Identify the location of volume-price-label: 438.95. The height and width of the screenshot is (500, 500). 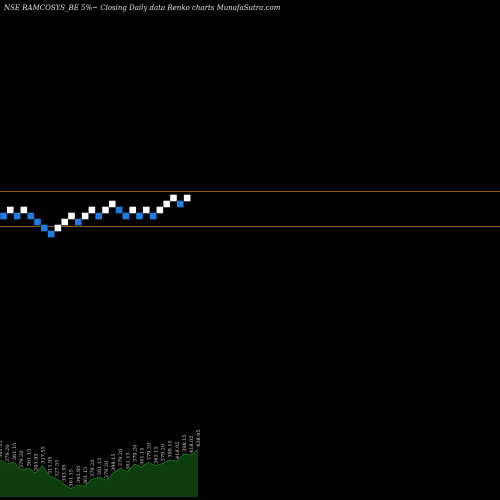
(199, 439).